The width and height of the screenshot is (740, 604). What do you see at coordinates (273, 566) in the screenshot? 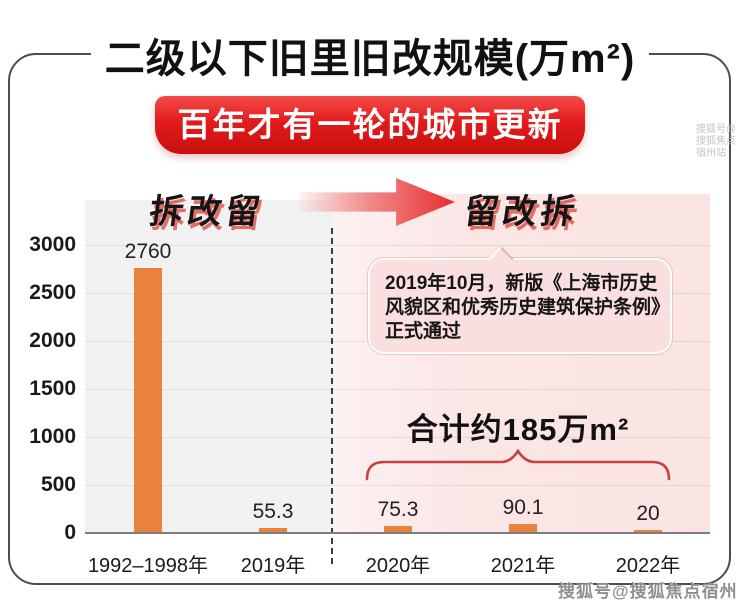
I see `x-tick-label: 2019年` at bounding box center [273, 566].